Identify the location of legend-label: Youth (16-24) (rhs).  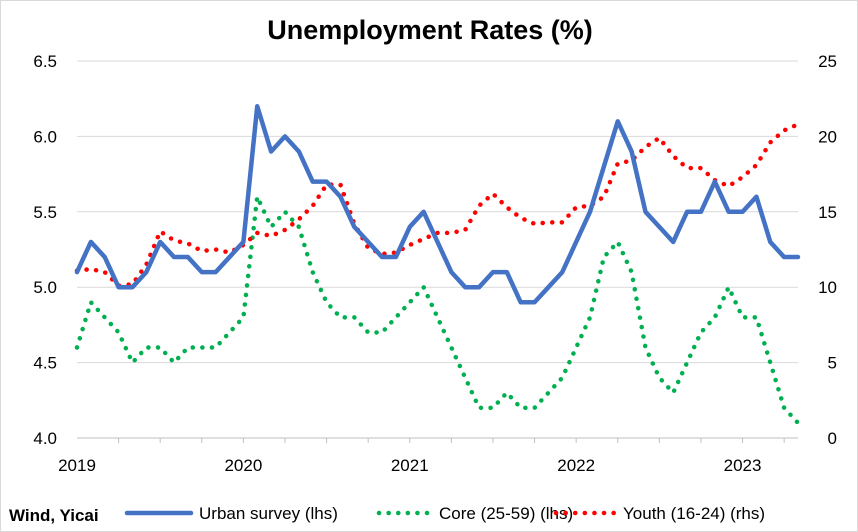
(694, 513).